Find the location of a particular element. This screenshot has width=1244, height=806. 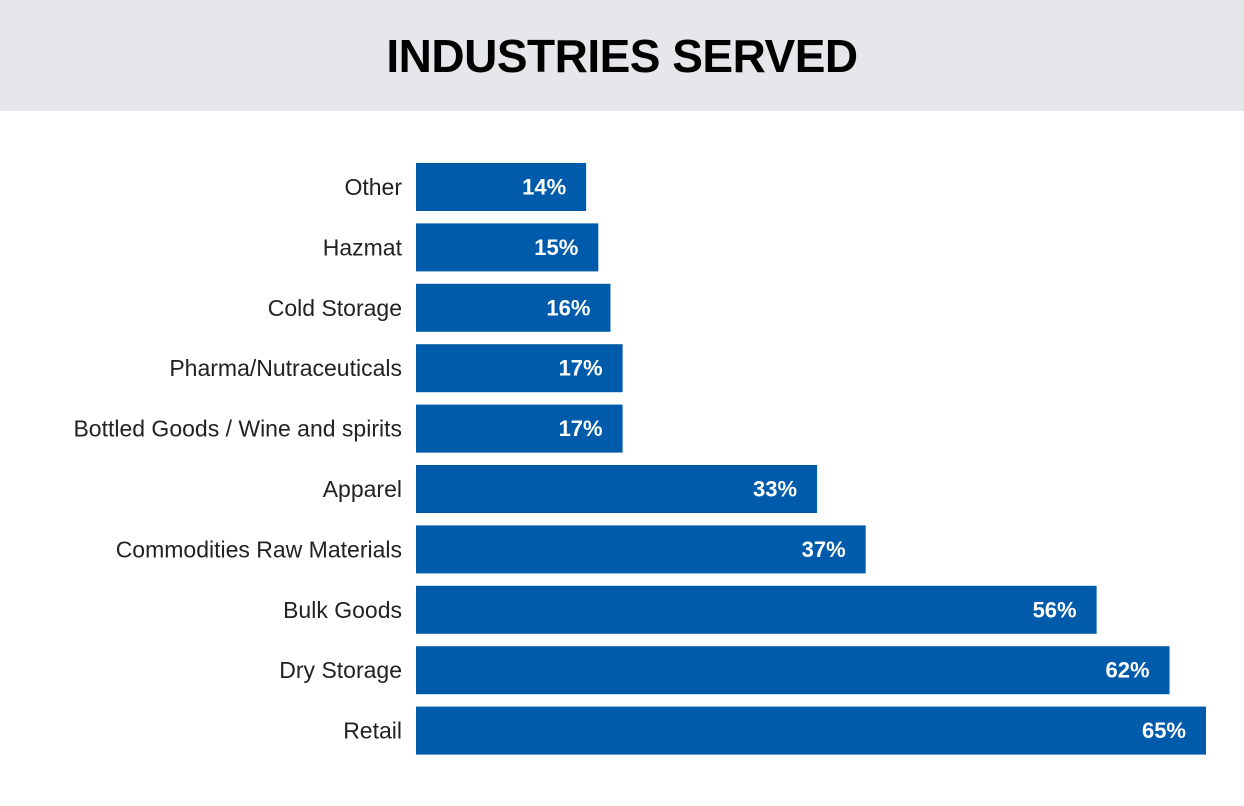

category-label-apparel: Apparel is located at coordinates (362, 489).